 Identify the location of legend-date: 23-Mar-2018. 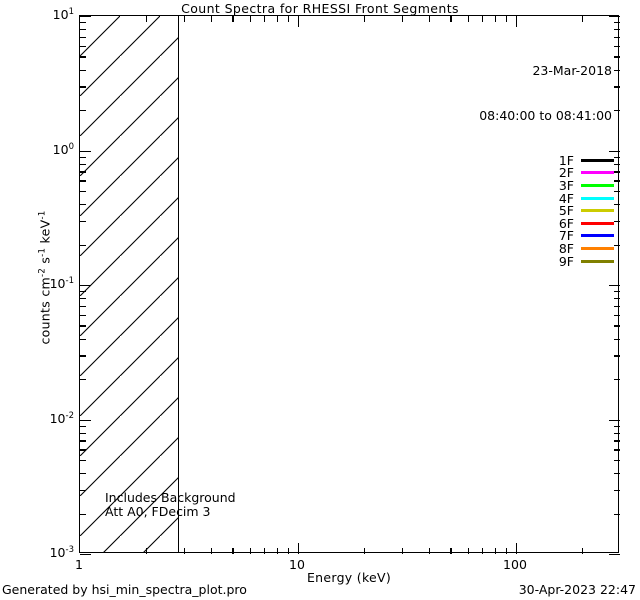
(572, 70).